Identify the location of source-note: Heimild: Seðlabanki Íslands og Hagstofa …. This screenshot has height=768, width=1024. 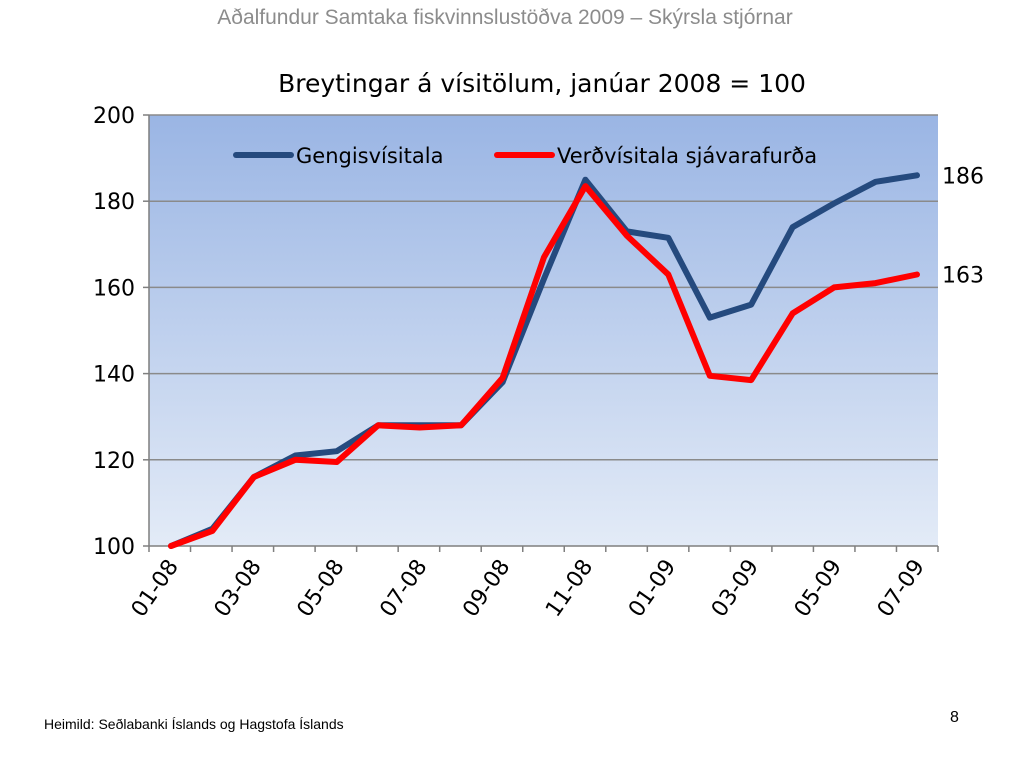
(194, 724).